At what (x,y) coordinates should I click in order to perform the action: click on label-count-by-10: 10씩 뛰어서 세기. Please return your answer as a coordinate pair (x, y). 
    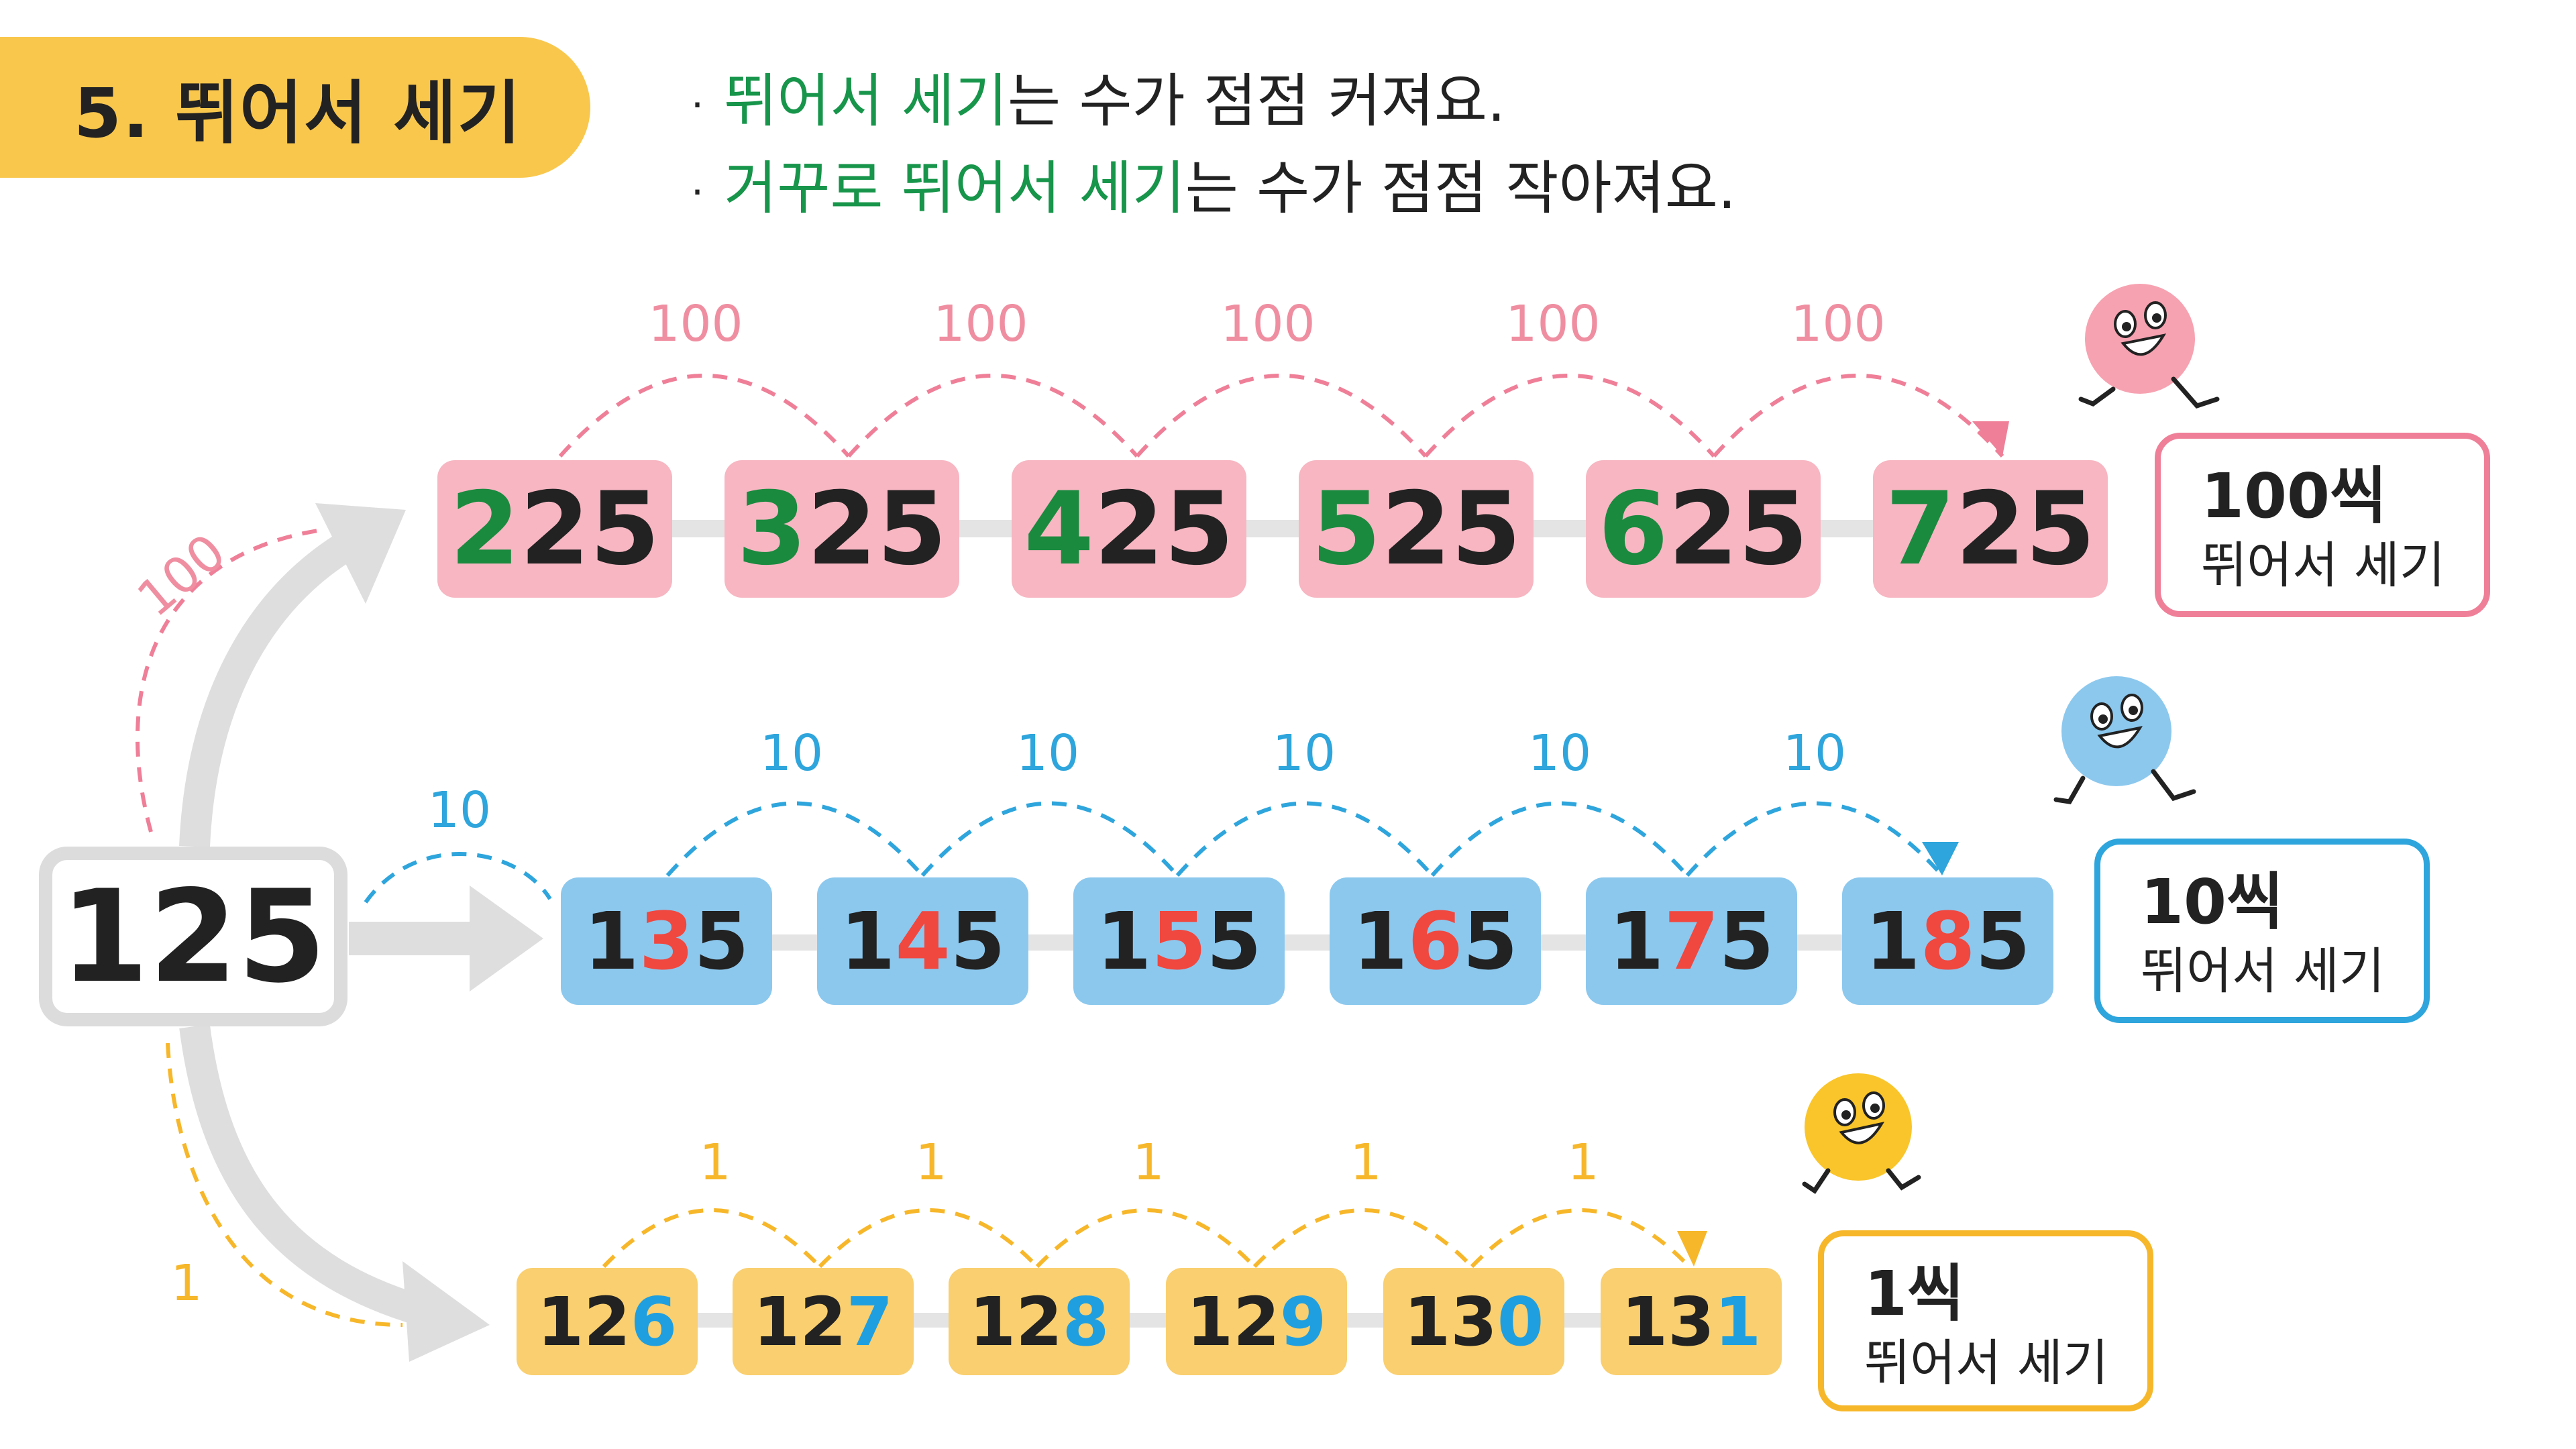
    Looking at the image, I should click on (2262, 931).